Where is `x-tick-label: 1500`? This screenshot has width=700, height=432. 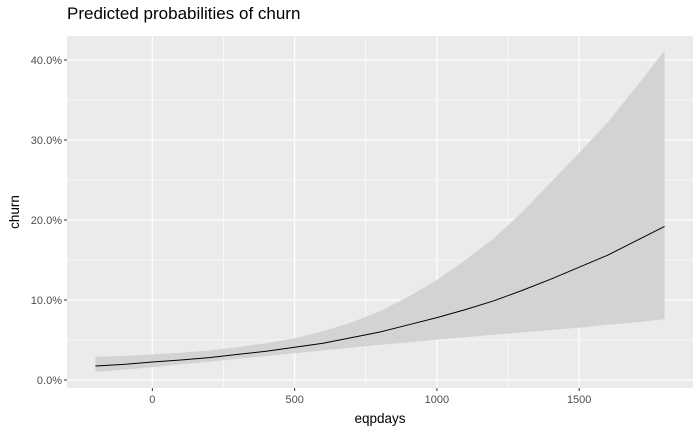
x-tick-label: 1500 is located at coordinates (579, 400).